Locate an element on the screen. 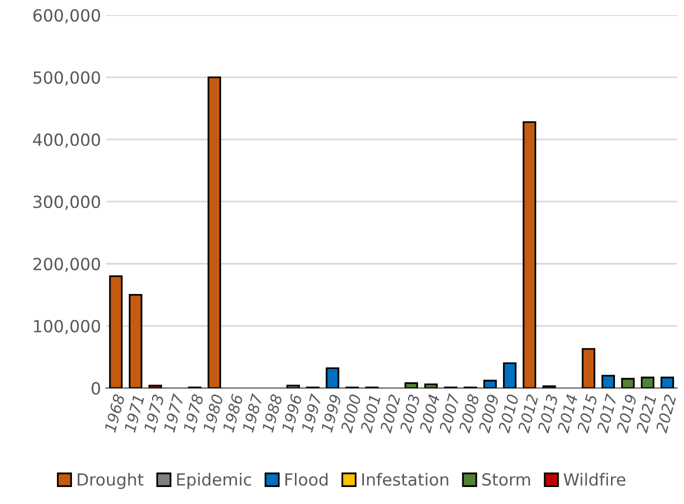 This screenshot has width=684, height=504. x-tick-label: 1968 is located at coordinates (115, 413).